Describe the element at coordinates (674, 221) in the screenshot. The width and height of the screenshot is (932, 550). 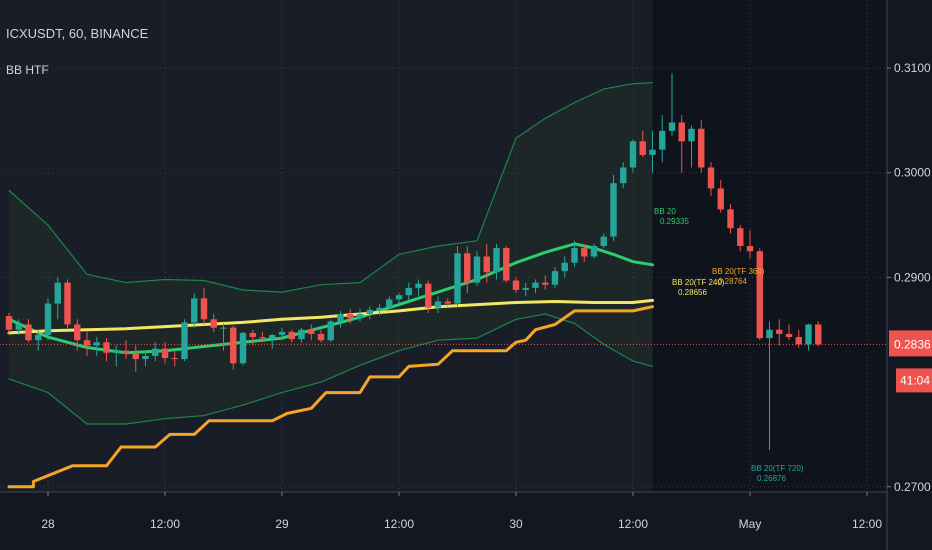
I see `indicator-value: 0.29335` at that location.